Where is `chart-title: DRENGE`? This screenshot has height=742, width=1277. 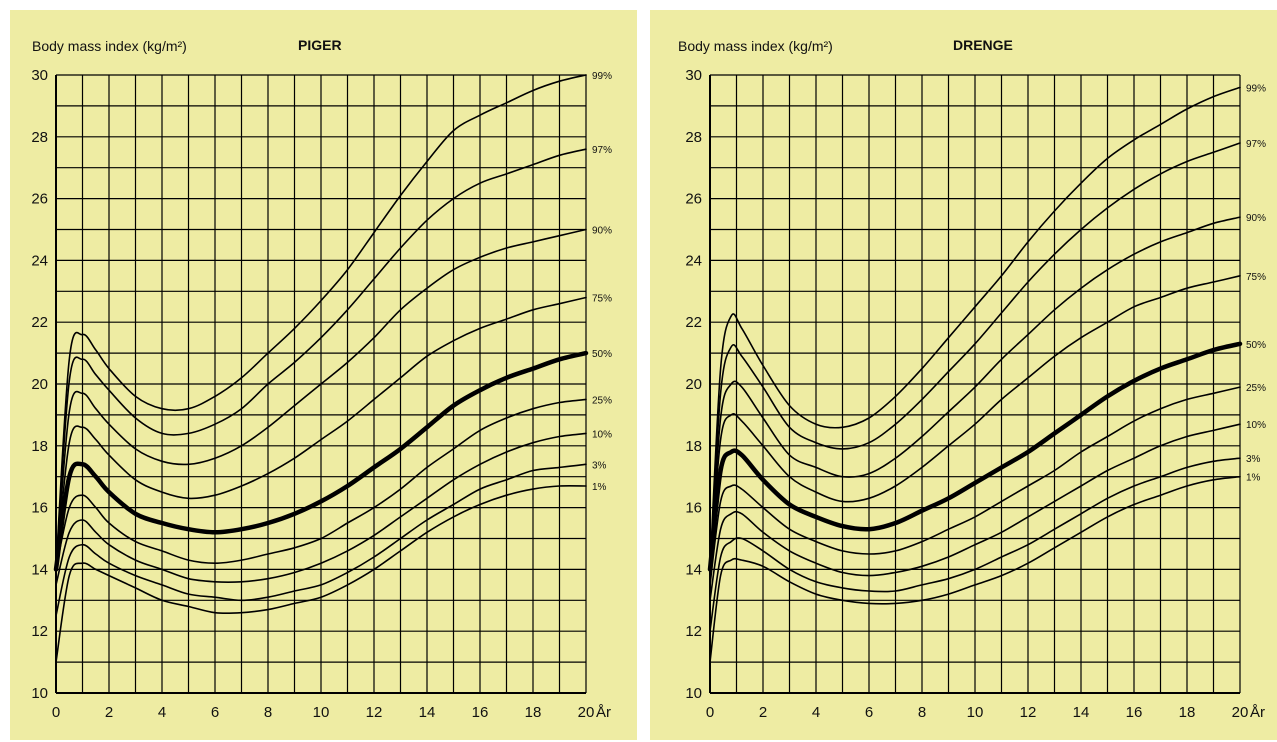 chart-title: DRENGE is located at coordinates (983, 45).